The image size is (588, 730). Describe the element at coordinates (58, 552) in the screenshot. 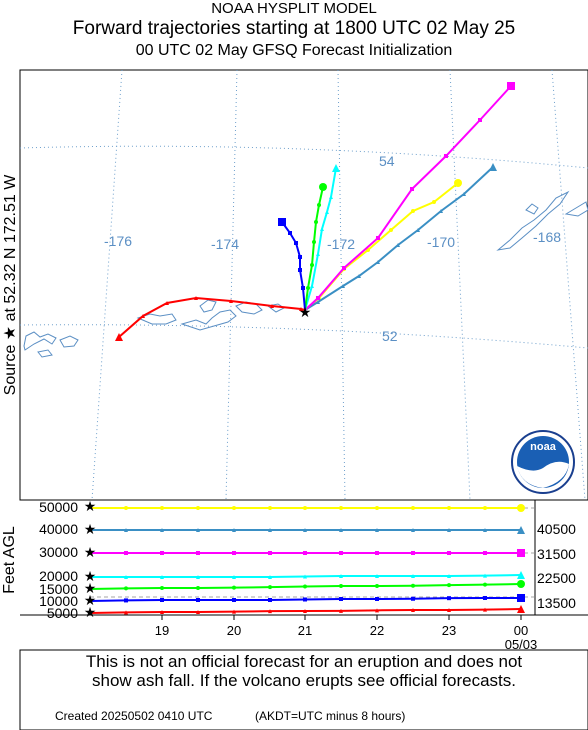

I see `height-tick-30000: 30000` at that location.